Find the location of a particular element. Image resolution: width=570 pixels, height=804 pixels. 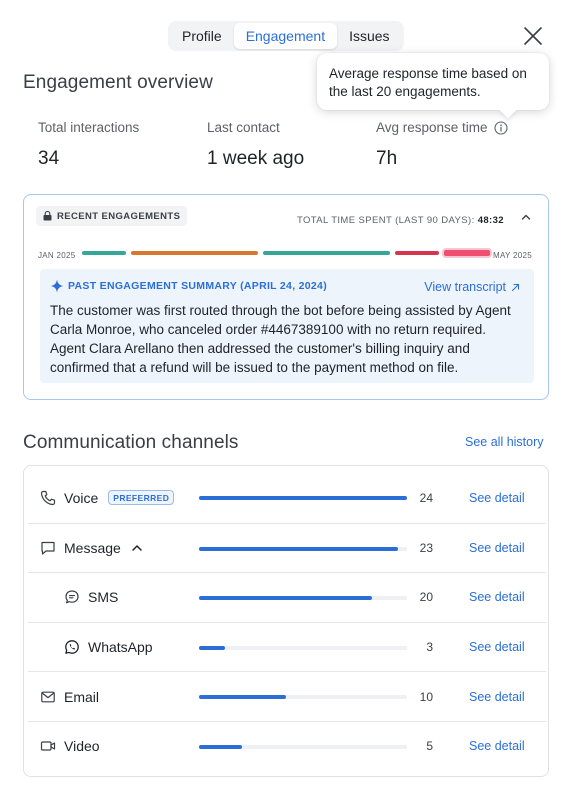

channel-row-sms: SMS 20 See detail is located at coordinates (287, 597).